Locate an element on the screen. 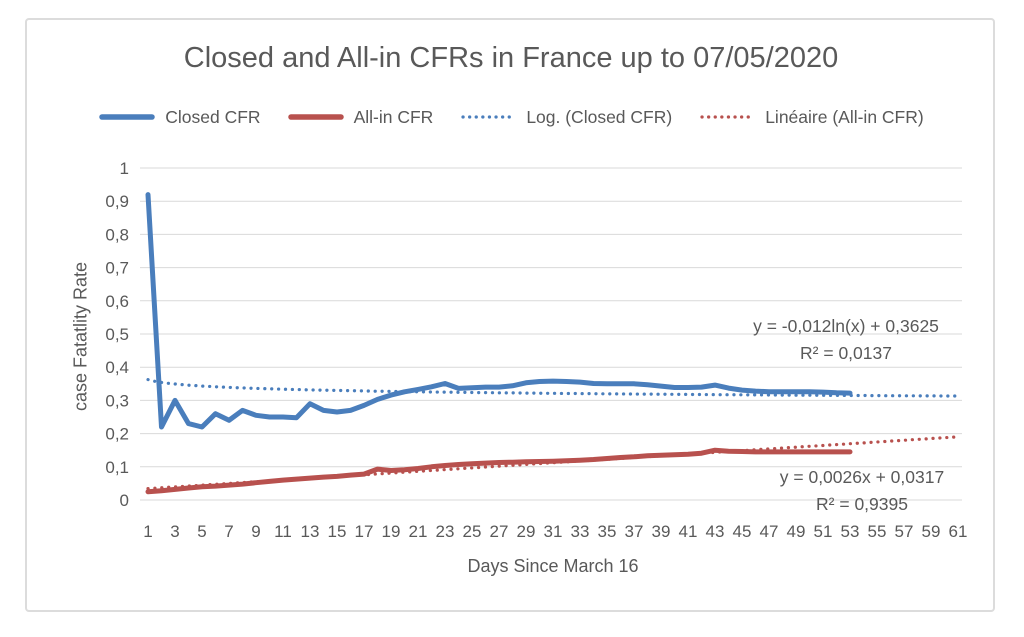  x-tick-label: 49 is located at coordinates (796, 531).